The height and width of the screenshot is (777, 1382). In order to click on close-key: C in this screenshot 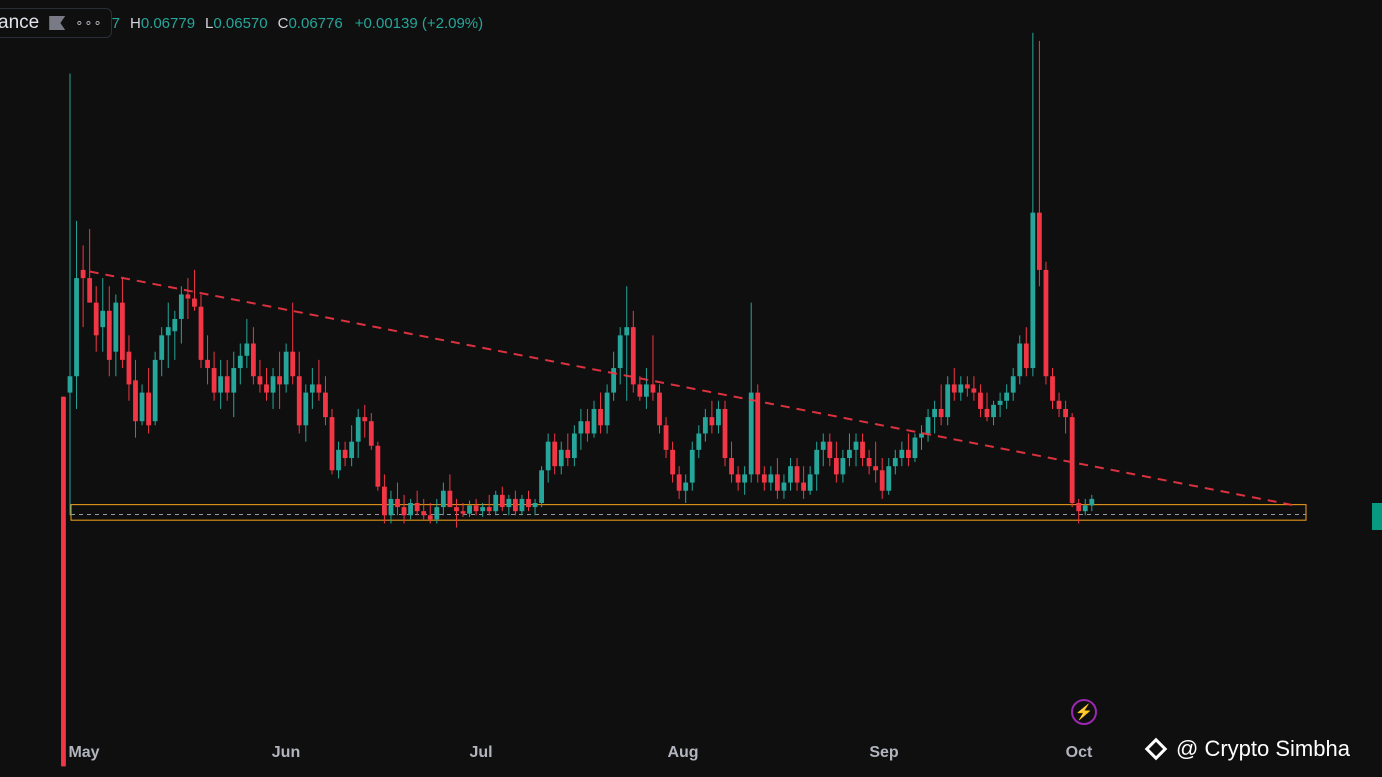, I will do `click(283, 23)`.